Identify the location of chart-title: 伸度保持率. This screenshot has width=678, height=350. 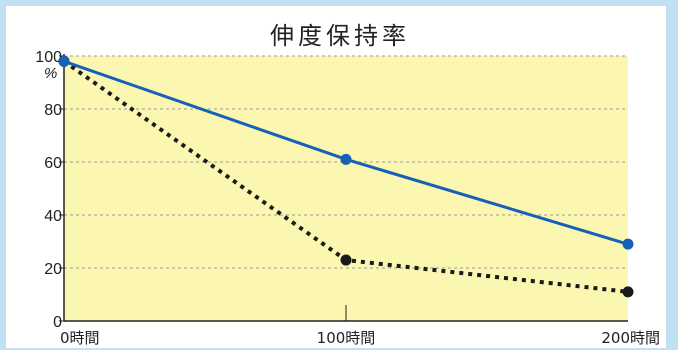
(340, 36).